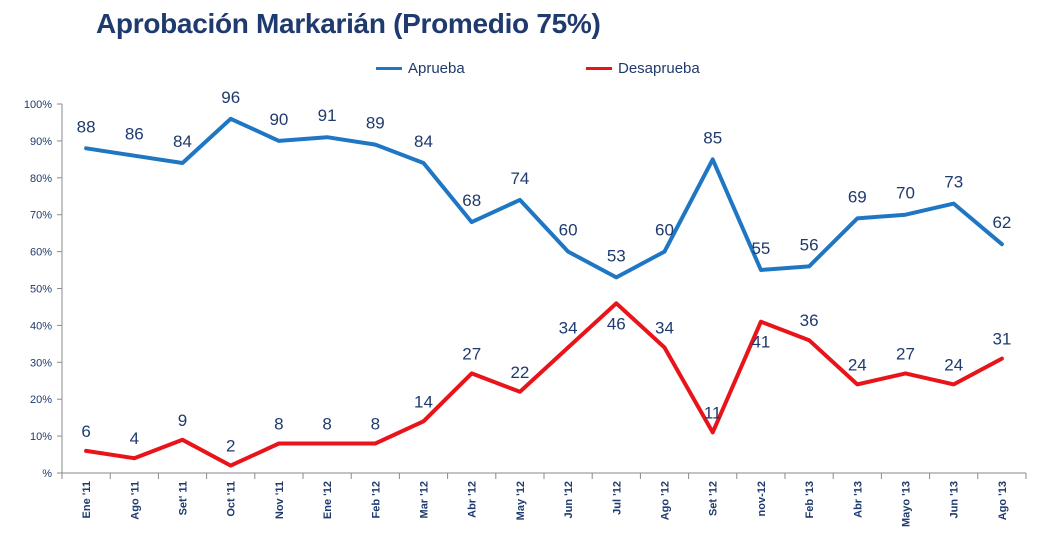  What do you see at coordinates (810, 499) in the screenshot?
I see `x-tick-label: Feb '13` at bounding box center [810, 499].